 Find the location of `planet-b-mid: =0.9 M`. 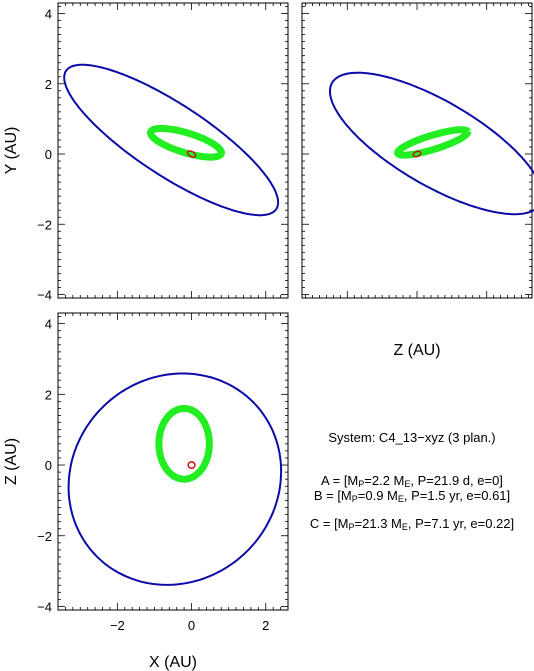

planet-b-mid: =0.9 M is located at coordinates (377, 495).